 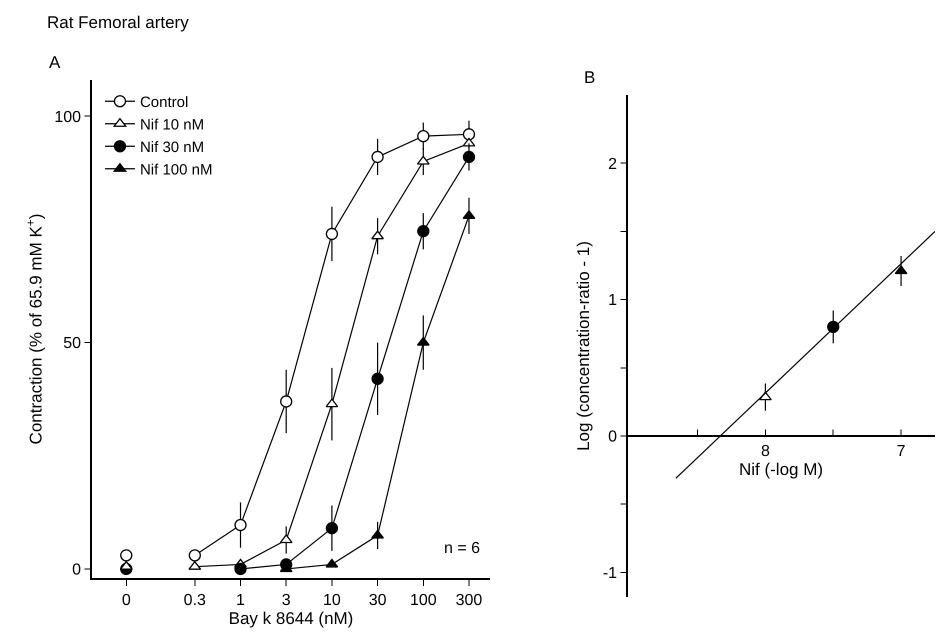 What do you see at coordinates (291, 618) in the screenshot?
I see `x-axis-title: Bay k 8644 (nM)` at bounding box center [291, 618].